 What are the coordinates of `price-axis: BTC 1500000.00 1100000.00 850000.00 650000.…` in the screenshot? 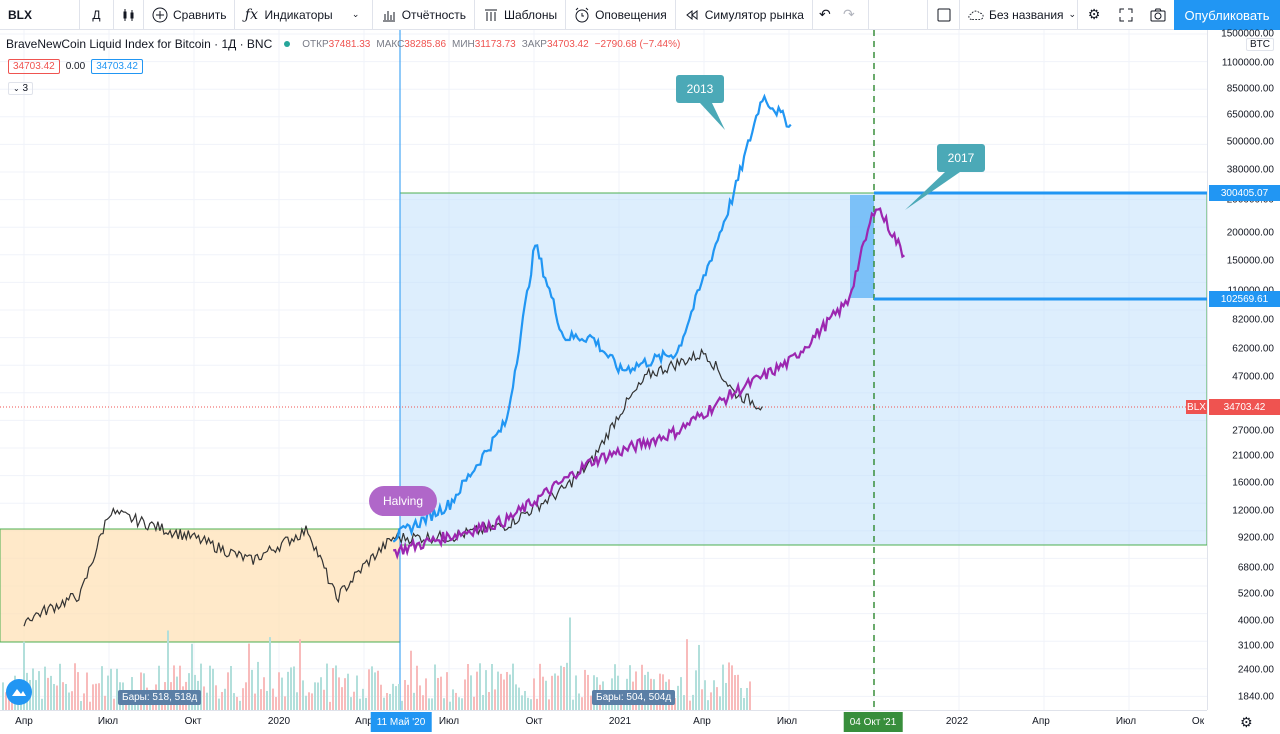 It's located at (1243, 369).